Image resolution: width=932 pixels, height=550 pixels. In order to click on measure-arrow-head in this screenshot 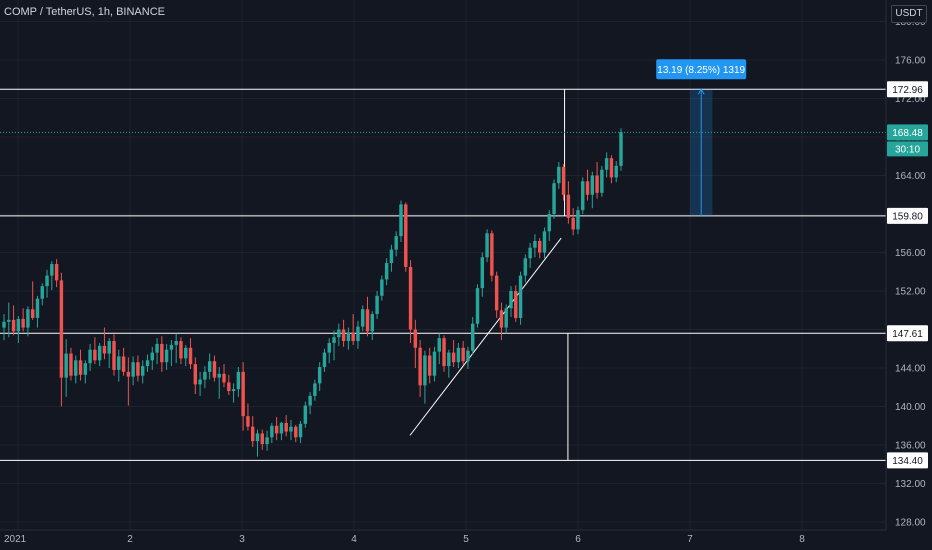, I will do `click(701, 91)`.